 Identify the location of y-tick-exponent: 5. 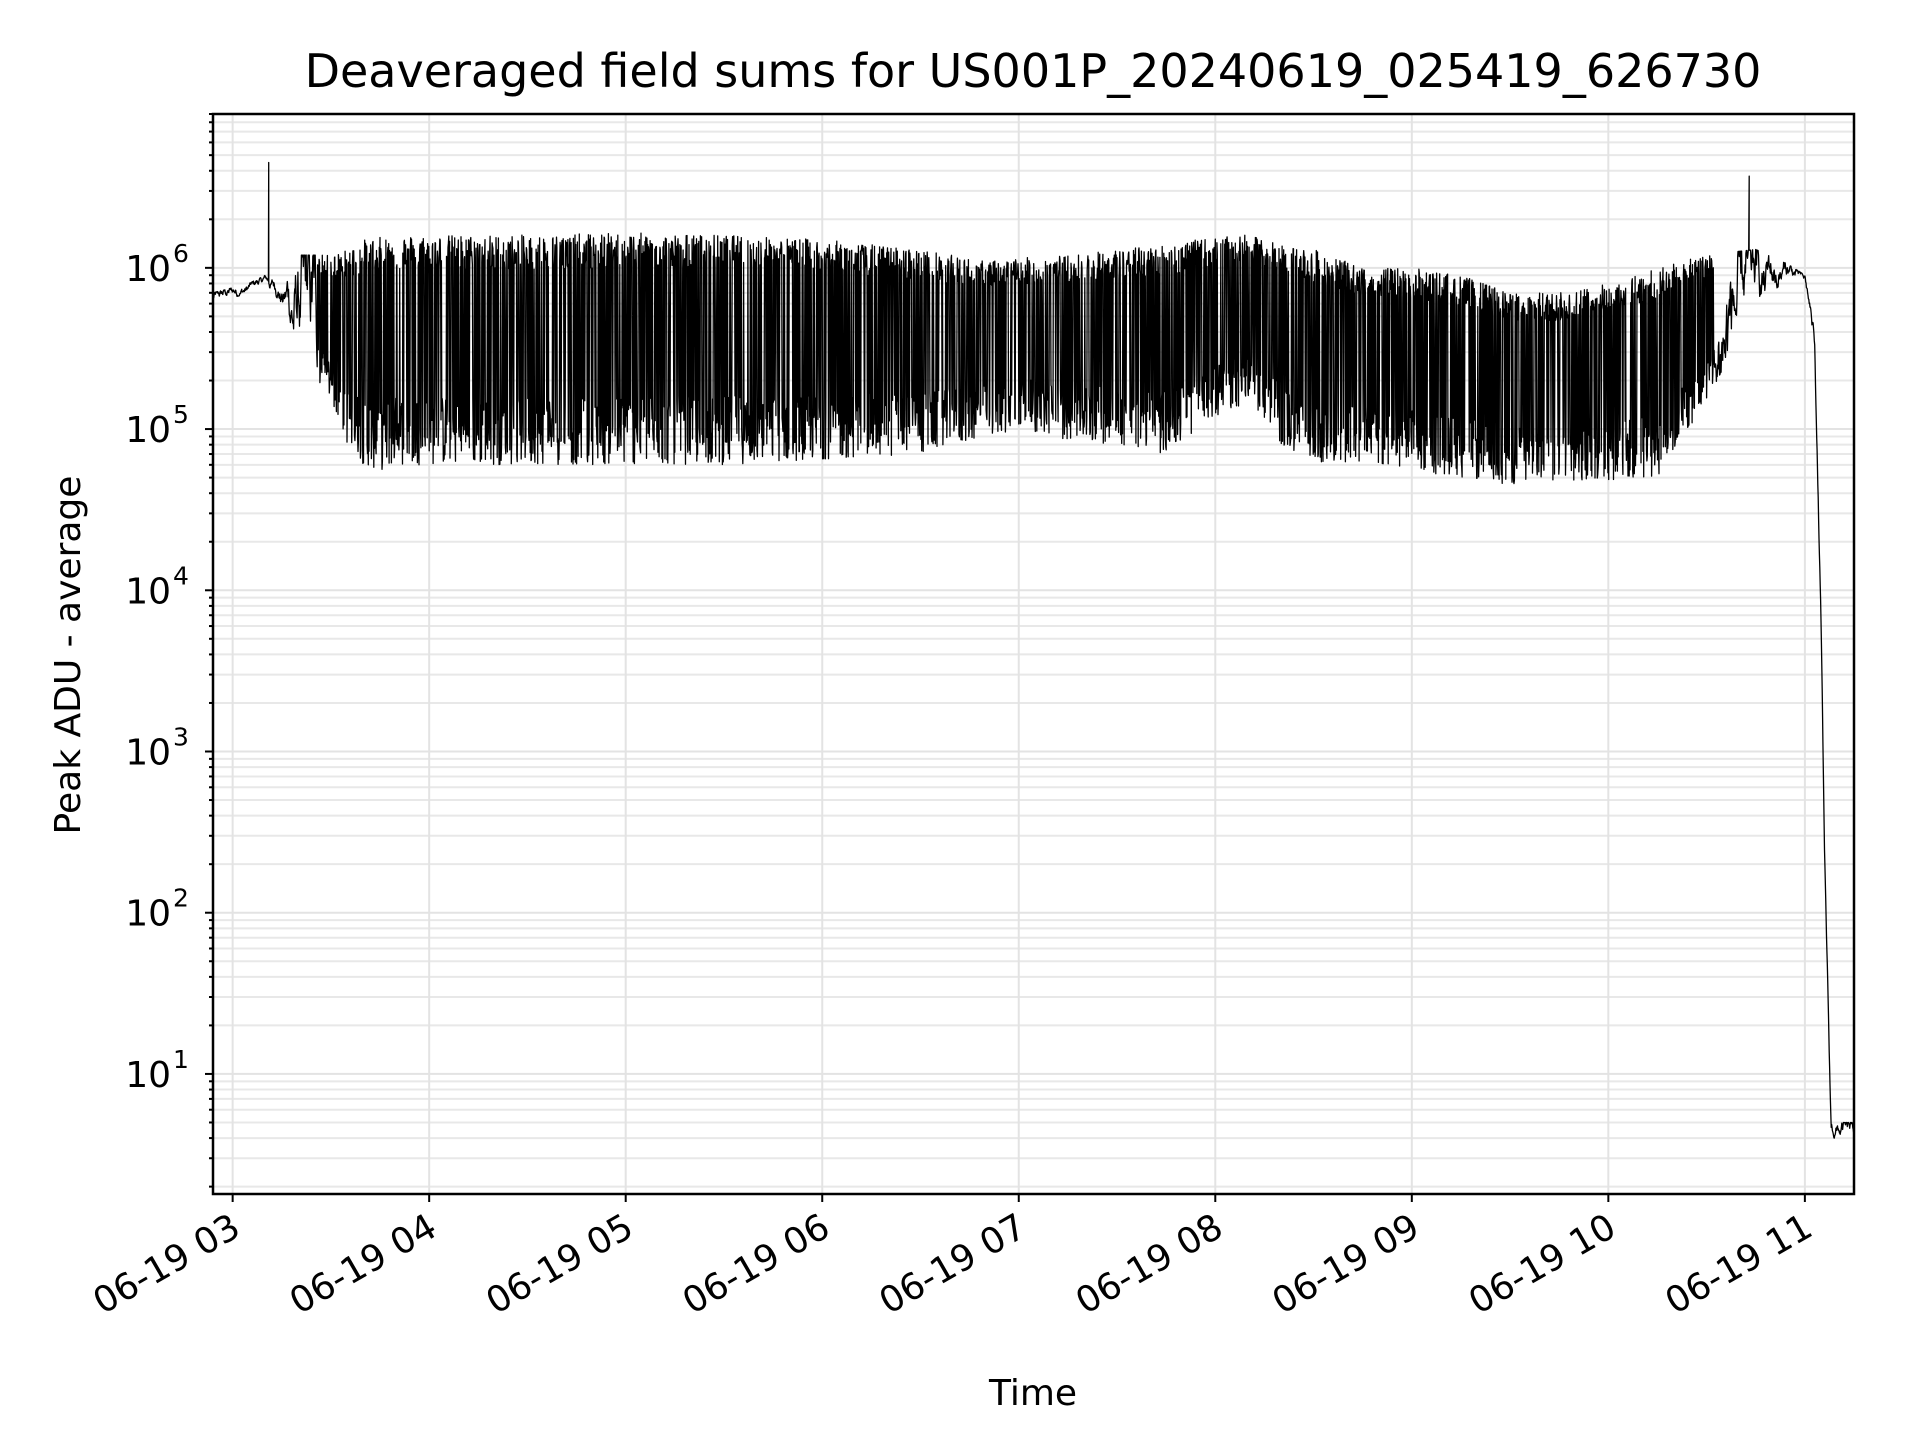
(181, 414).